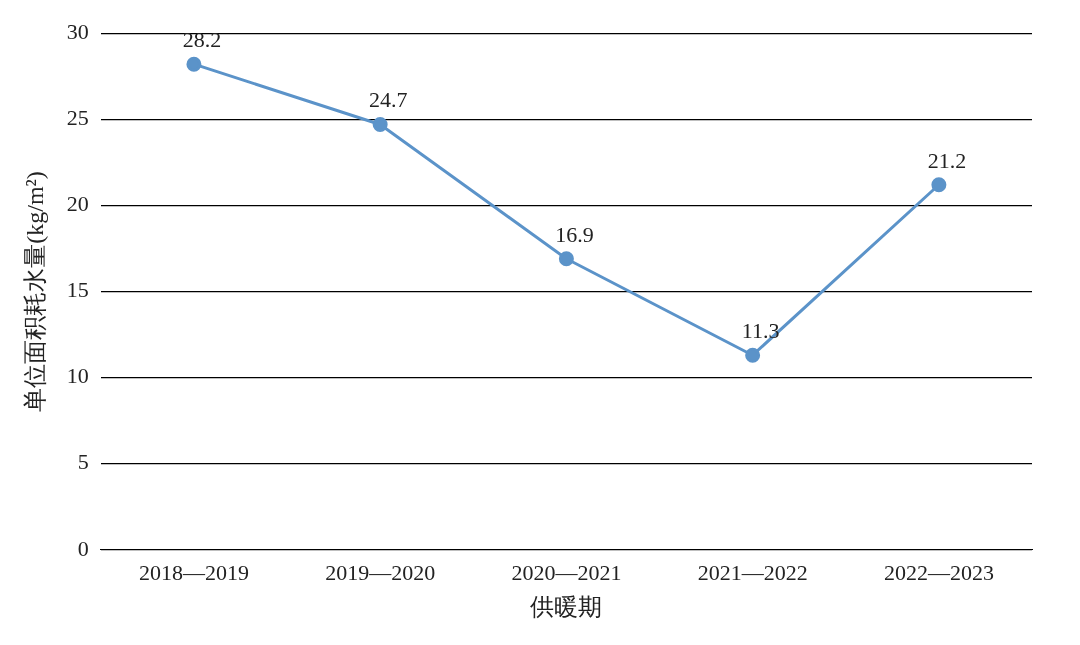  What do you see at coordinates (388, 100) in the screenshot?
I see `data-label: 24.7` at bounding box center [388, 100].